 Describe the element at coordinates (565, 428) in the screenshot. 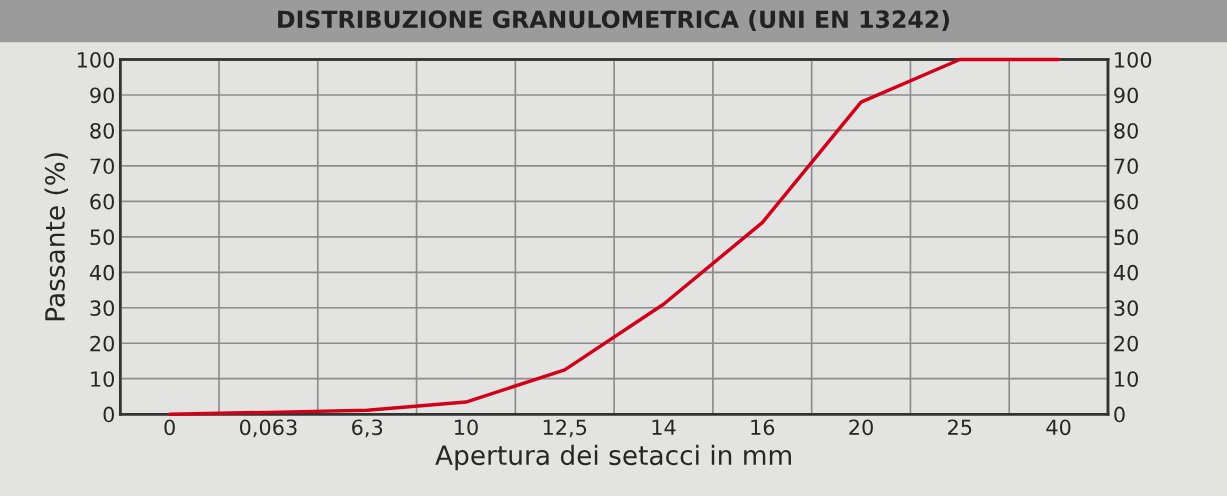

I see `x-tick-label: 12,5` at that location.